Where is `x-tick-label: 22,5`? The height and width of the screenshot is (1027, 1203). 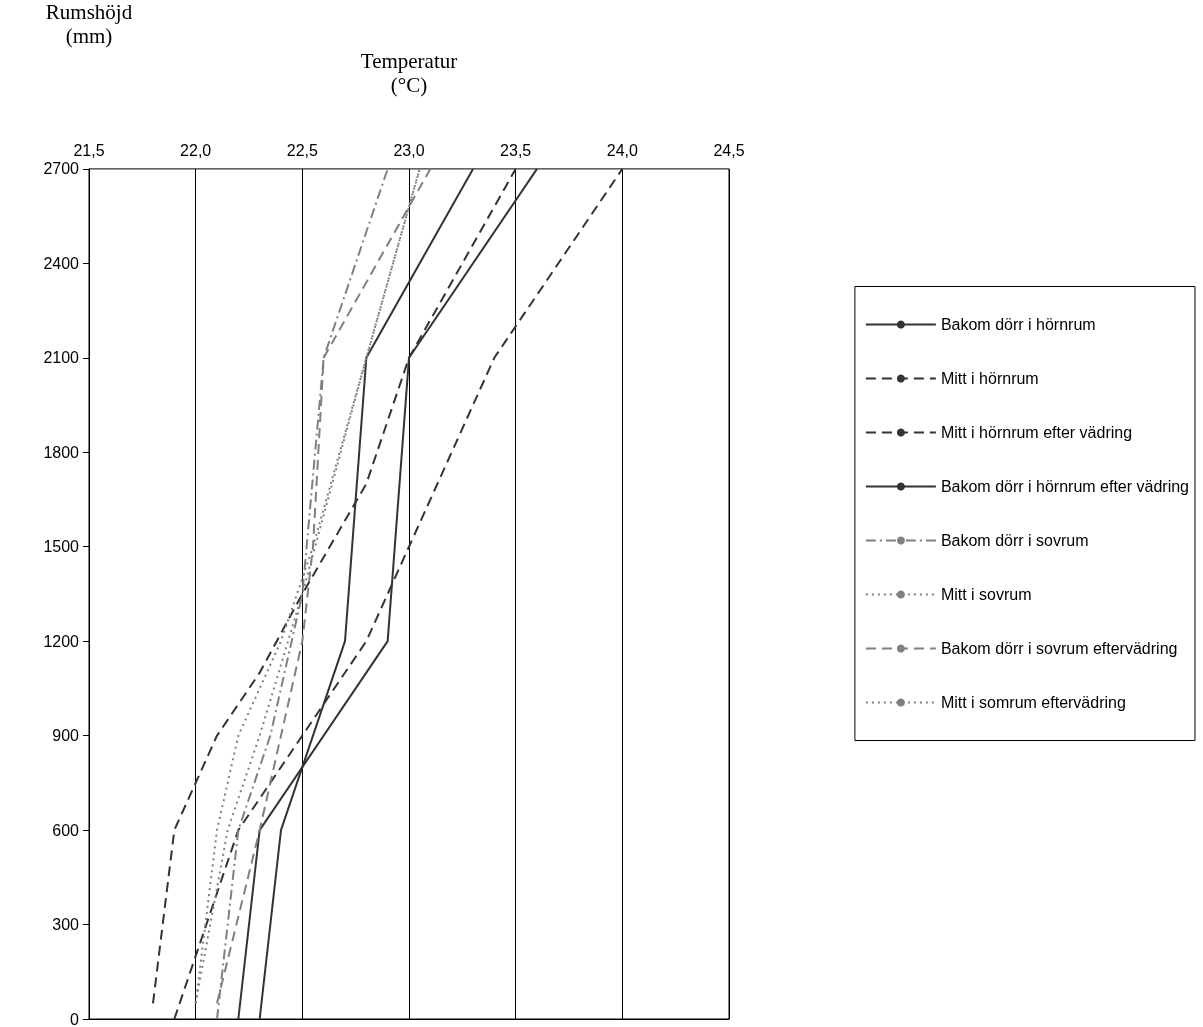 x-tick-label: 22,5 is located at coordinates (302, 151).